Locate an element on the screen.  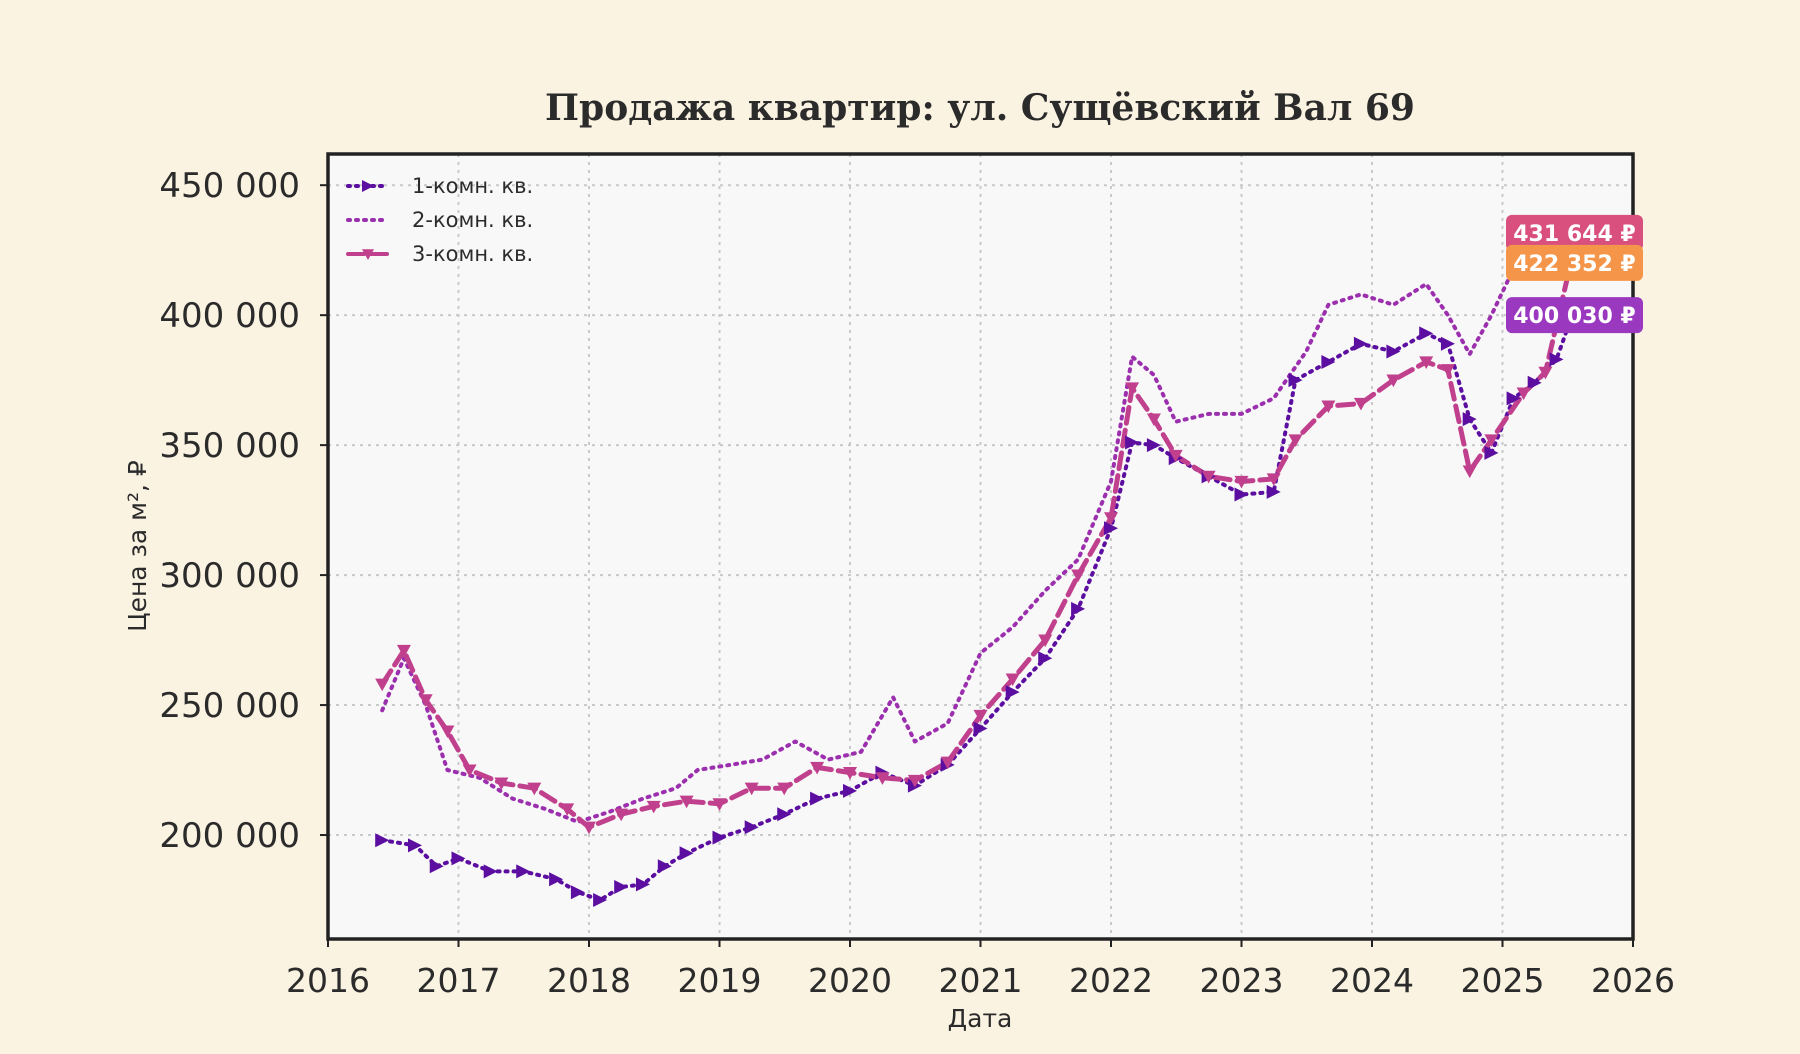
end-value-label: 400 030 ₽ is located at coordinates (1574, 316).